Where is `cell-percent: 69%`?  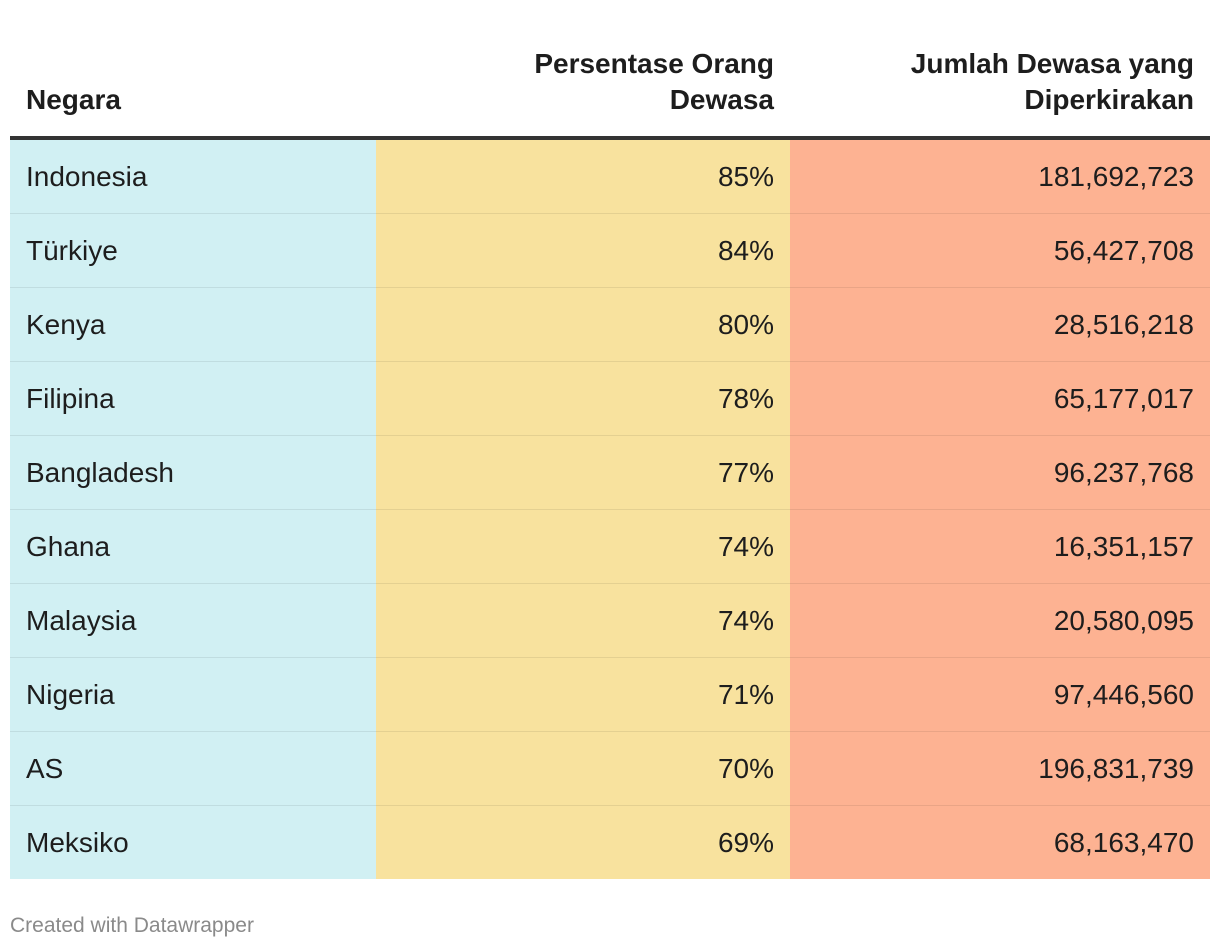
cell-percent: 69% is located at coordinates (583, 842).